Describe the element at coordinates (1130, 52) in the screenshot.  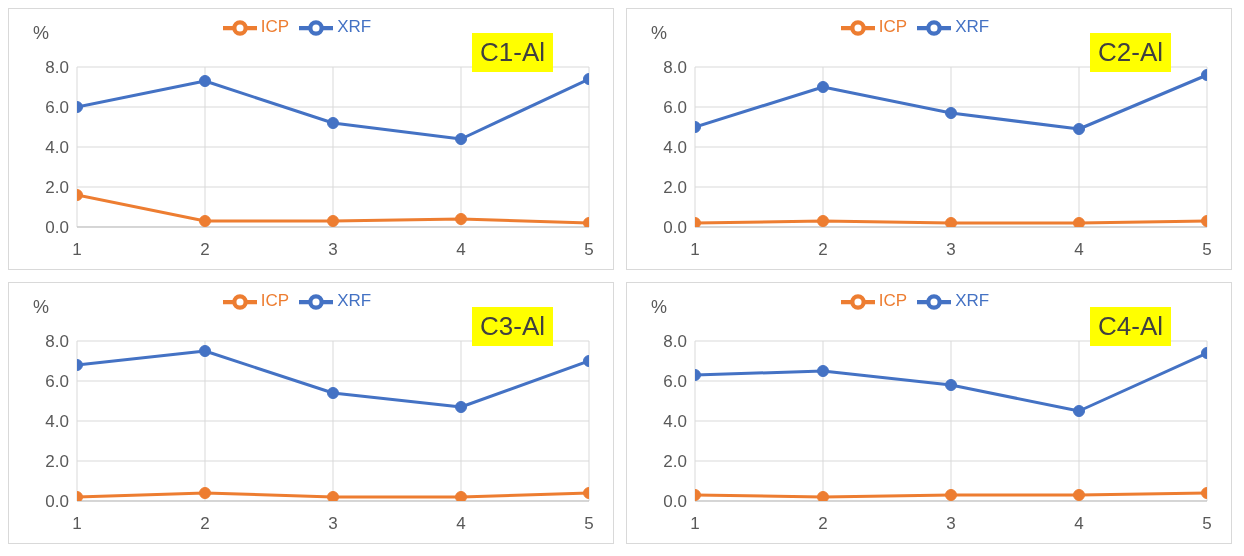
I see `chart-title: C2-Al` at that location.